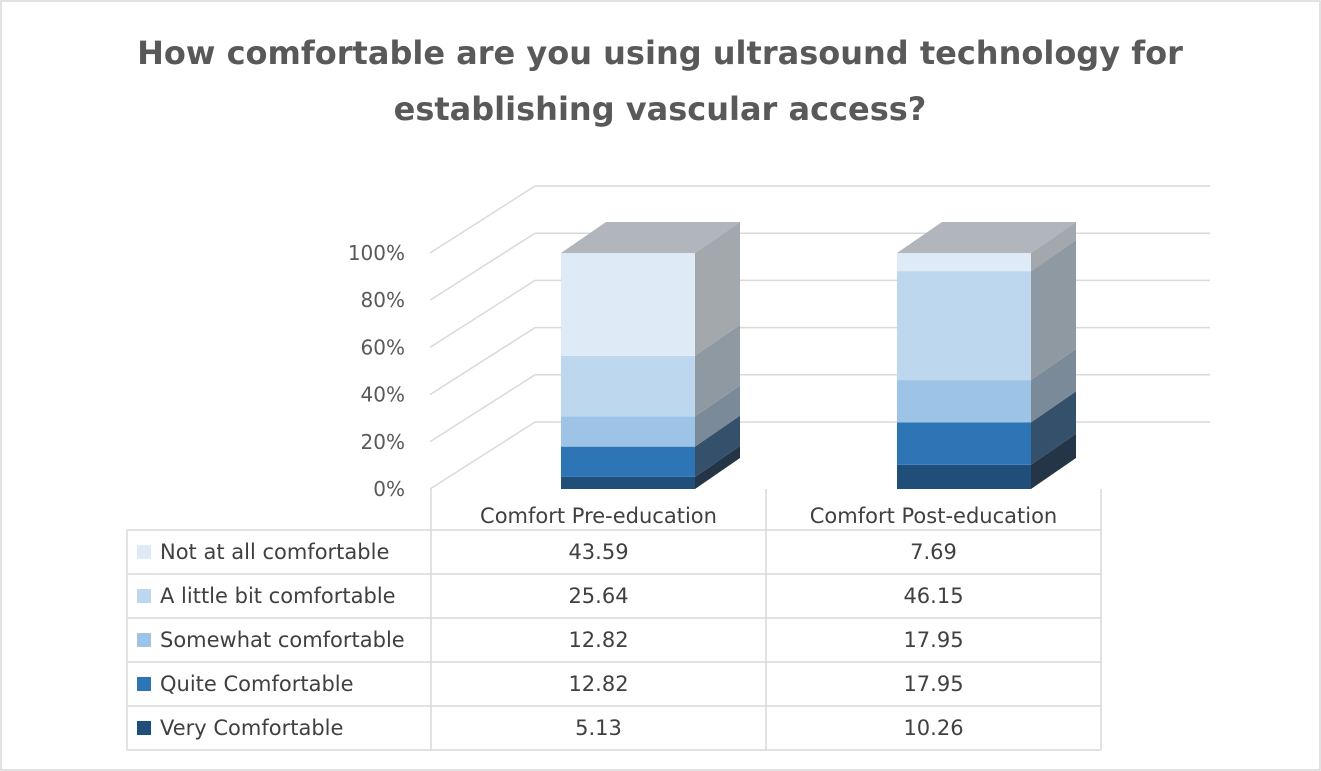  I want to click on table-header-label: Comfort Pre-education, so click(598, 516).